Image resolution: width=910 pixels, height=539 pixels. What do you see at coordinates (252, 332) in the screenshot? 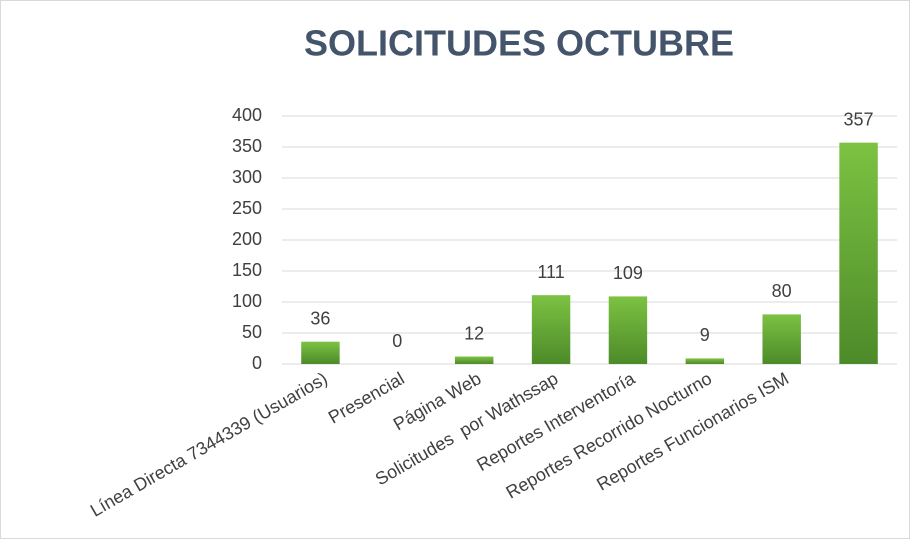
I see `y-tick-label: 50` at bounding box center [252, 332].